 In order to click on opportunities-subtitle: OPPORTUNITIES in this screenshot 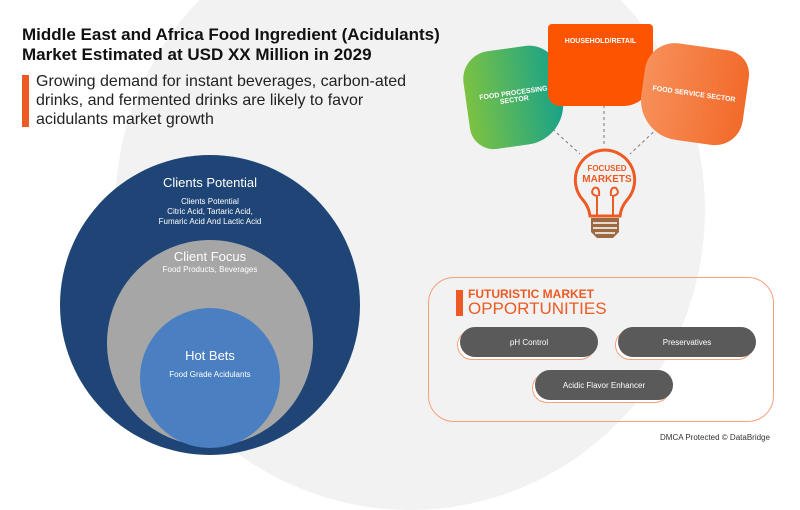, I will do `click(537, 308)`.